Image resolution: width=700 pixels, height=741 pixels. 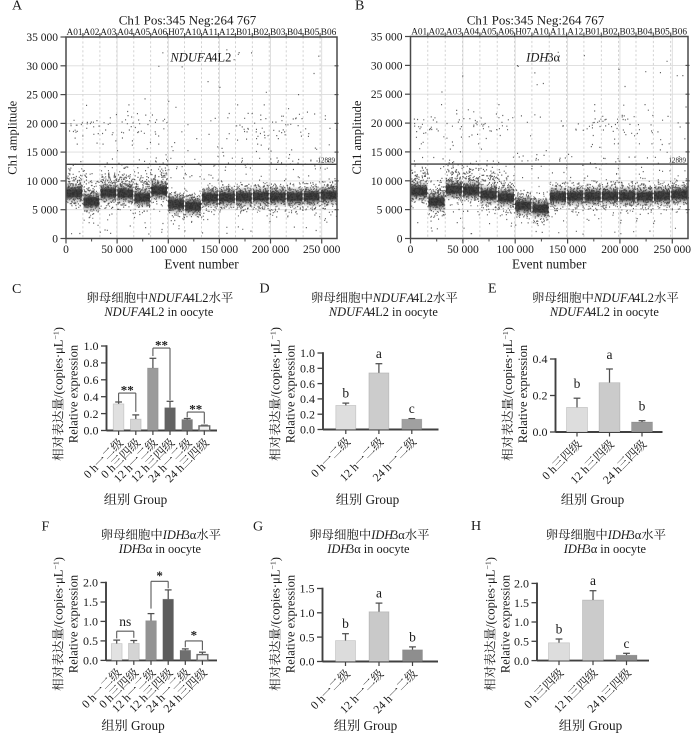 What do you see at coordinates (412, 408) in the screenshot?
I see `svg-text: c` at bounding box center [412, 408].